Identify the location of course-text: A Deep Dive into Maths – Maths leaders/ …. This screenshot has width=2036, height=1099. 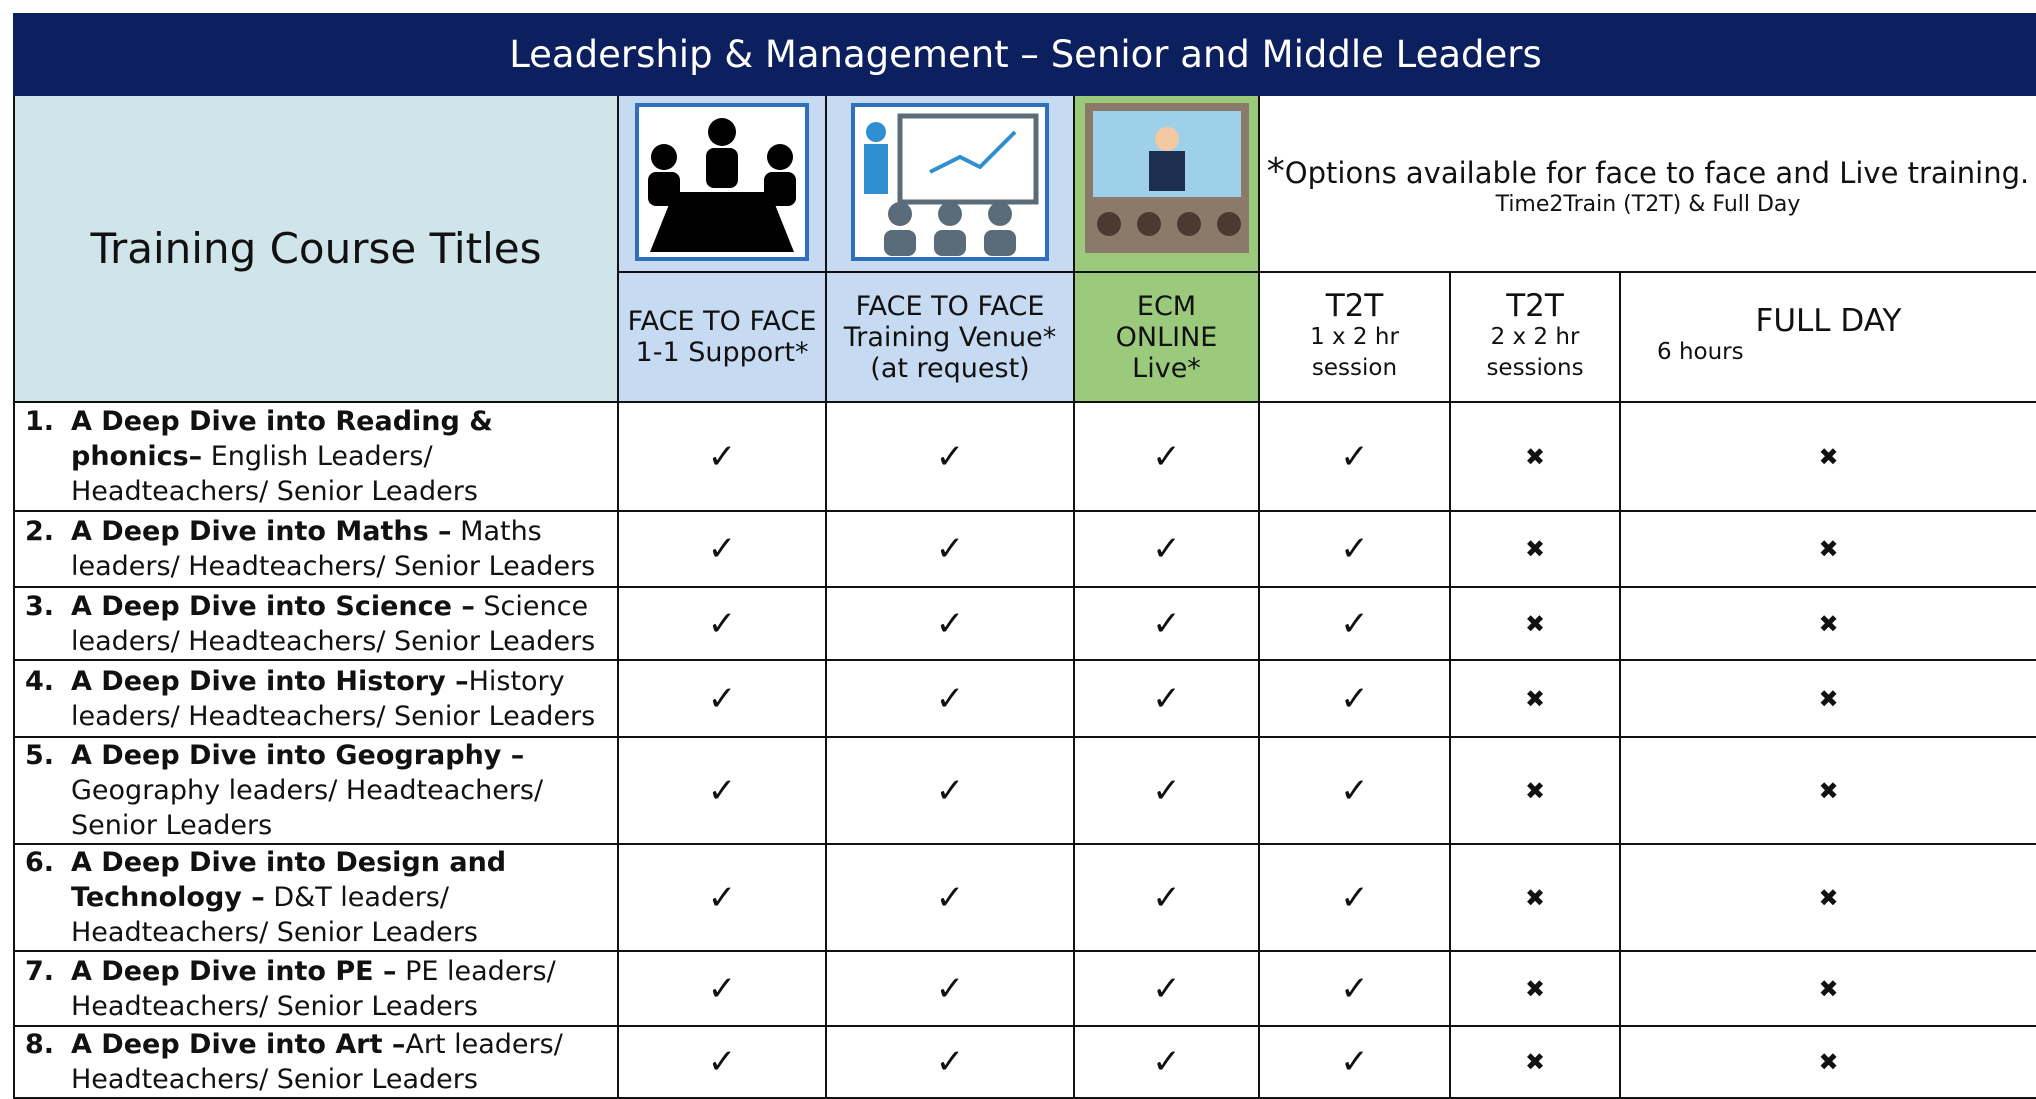
(341, 549).